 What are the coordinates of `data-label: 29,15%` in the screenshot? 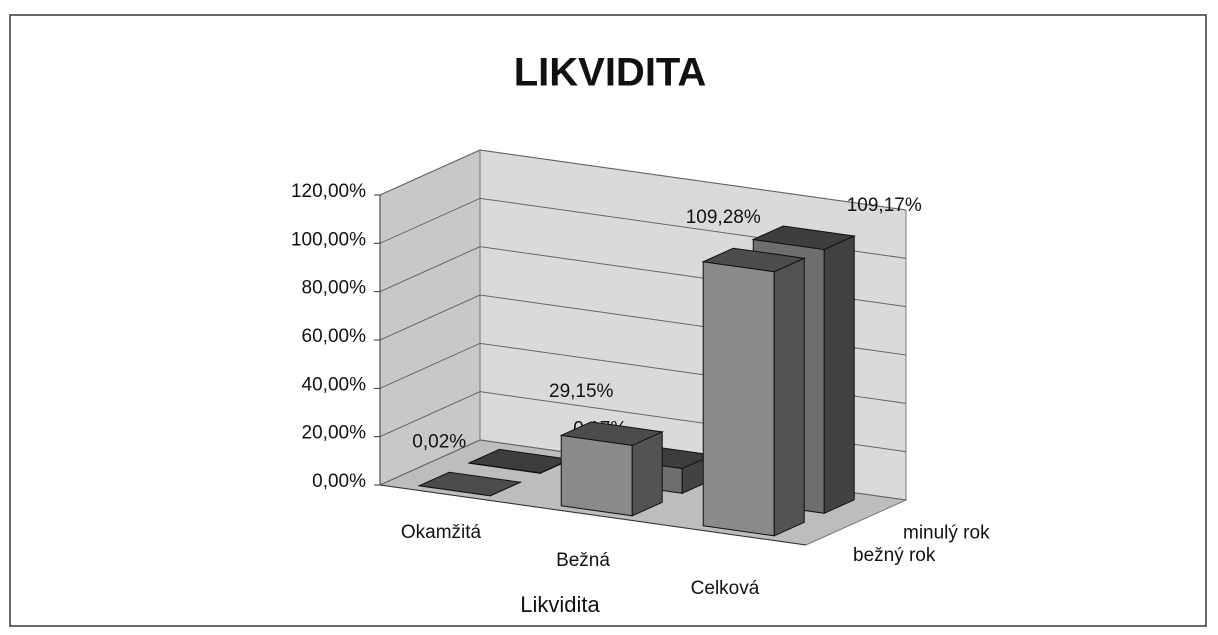 It's located at (581, 391).